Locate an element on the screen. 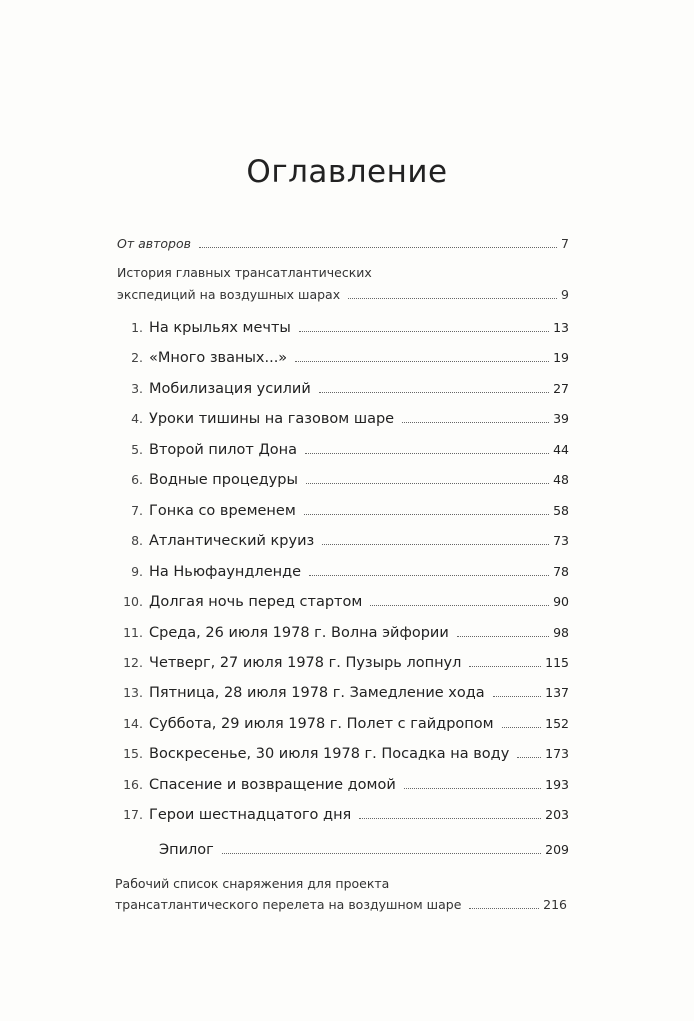 This screenshot has height=1021, width=694. entry-page: 90 is located at coordinates (561, 602).